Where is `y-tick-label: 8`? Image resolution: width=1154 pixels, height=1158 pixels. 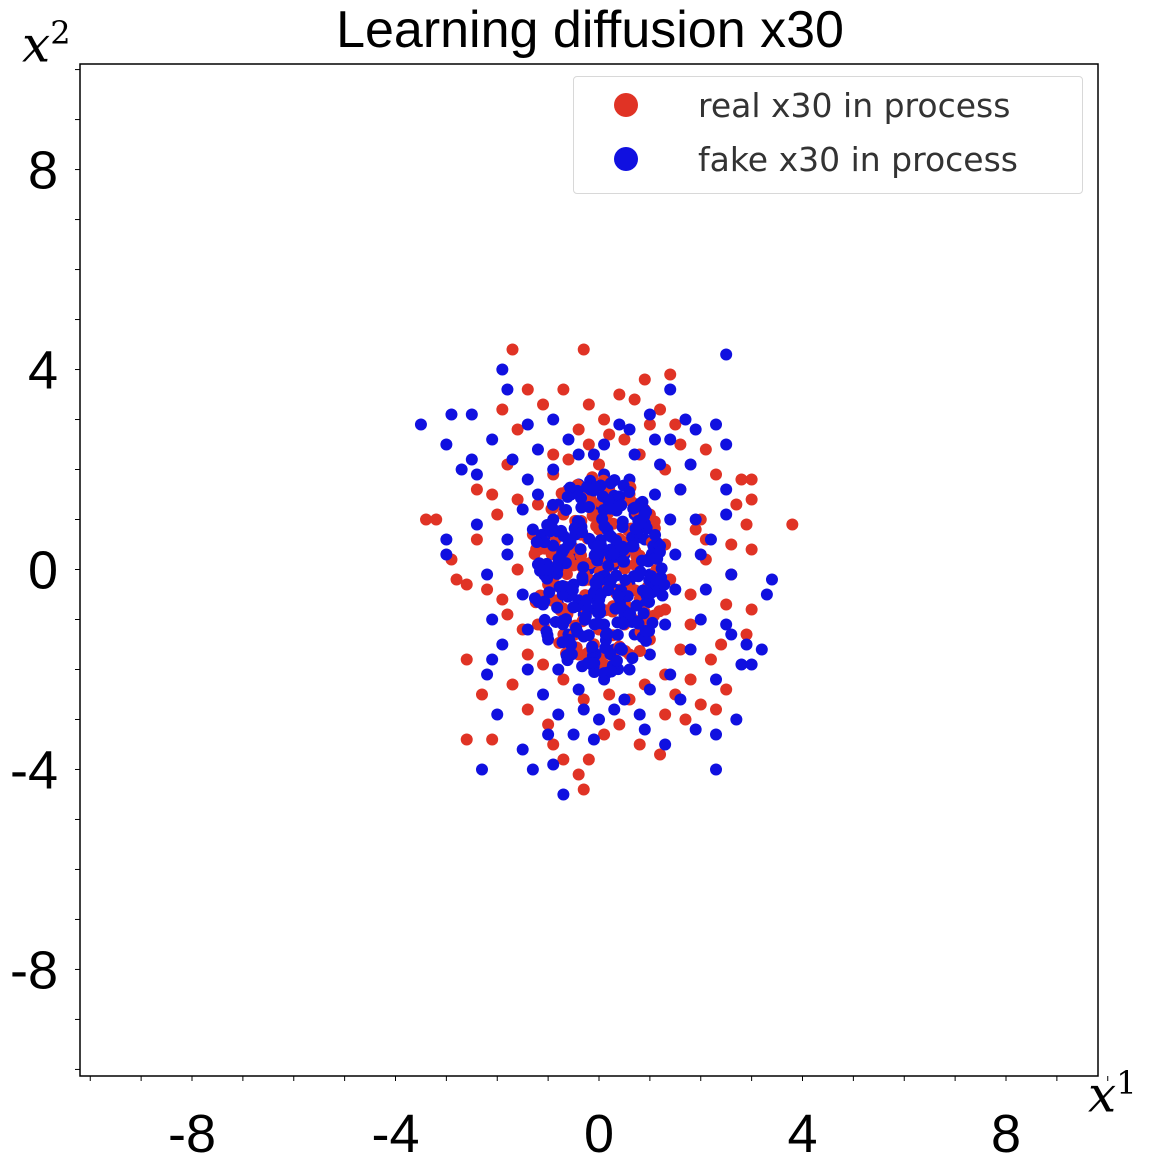 y-tick-label: 8 is located at coordinates (43, 171).